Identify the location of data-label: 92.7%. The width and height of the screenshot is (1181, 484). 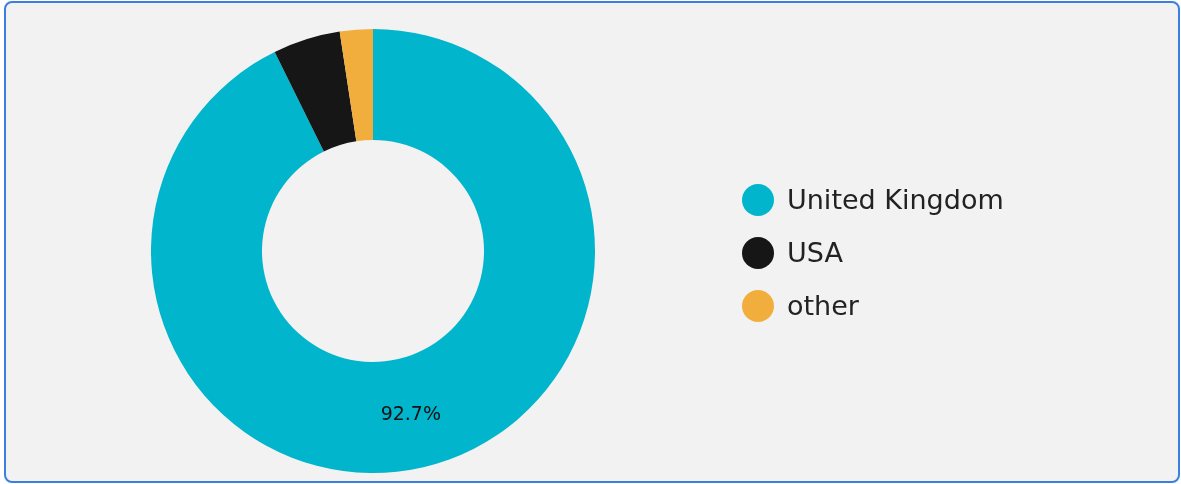
(411, 413).